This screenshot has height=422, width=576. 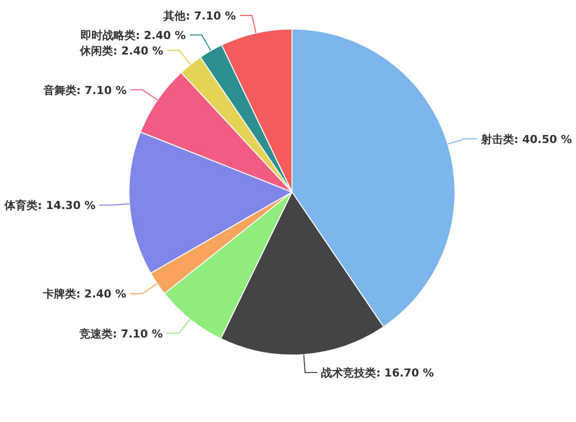 What do you see at coordinates (84, 294) in the screenshot?
I see `slice-label: 卡牌类: 2.40 %` at bounding box center [84, 294].